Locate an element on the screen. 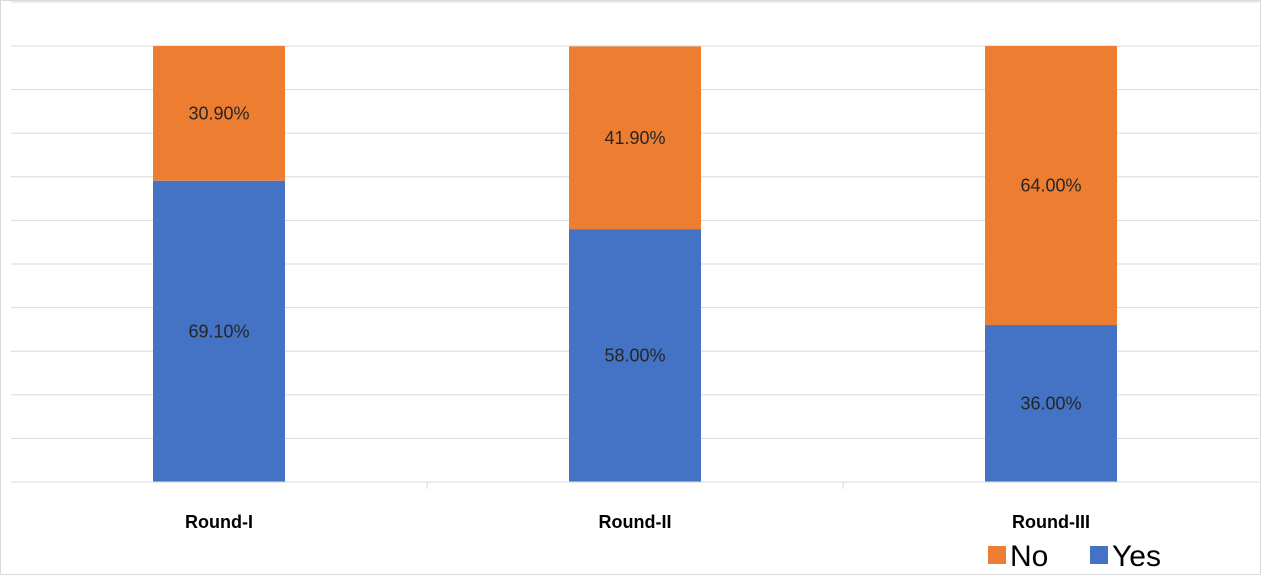  data-label: 36.00% is located at coordinates (1050, 404).